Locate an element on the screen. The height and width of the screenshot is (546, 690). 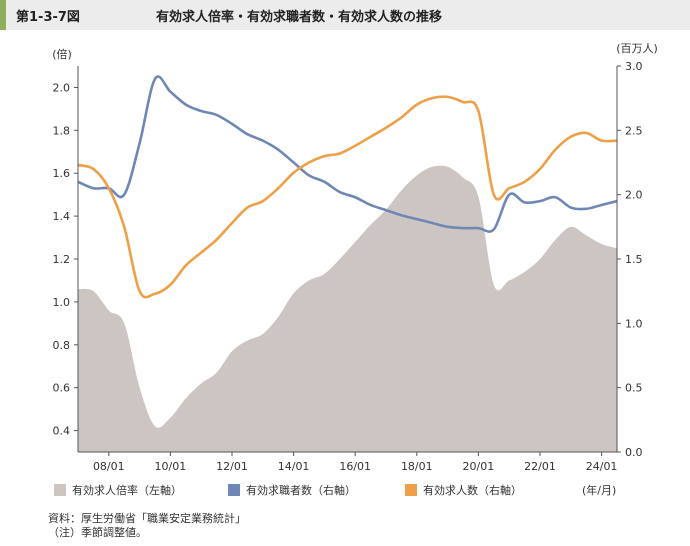
left-tick-label: 2.0 is located at coordinates (62, 87).